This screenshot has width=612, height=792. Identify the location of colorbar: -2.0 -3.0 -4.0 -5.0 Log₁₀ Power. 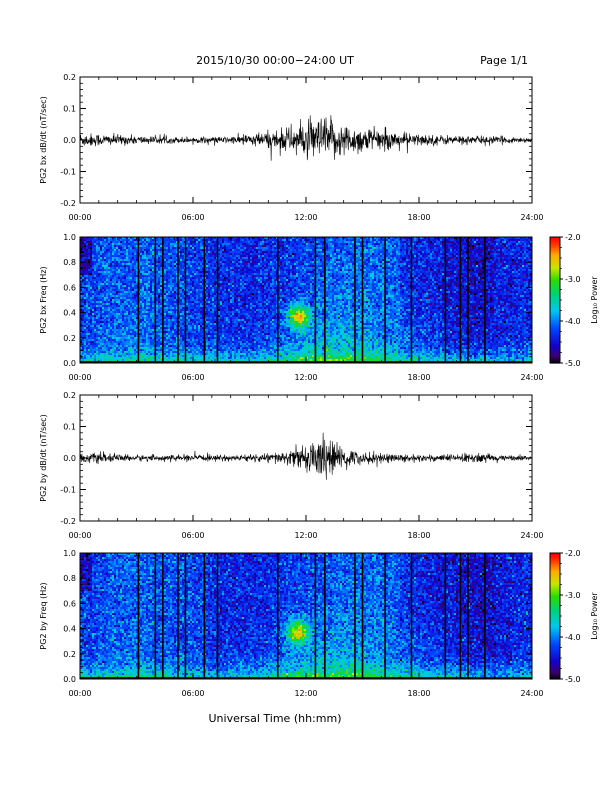
(574, 300).